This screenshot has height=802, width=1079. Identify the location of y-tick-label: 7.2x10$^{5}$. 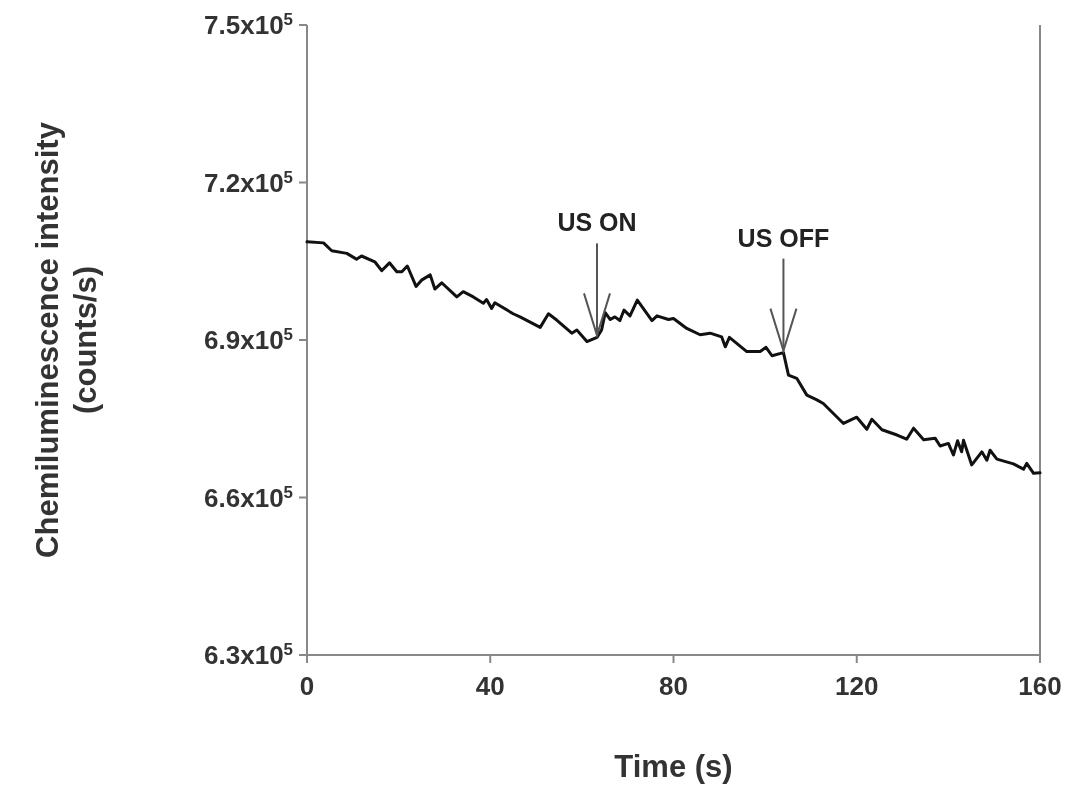
(248, 182).